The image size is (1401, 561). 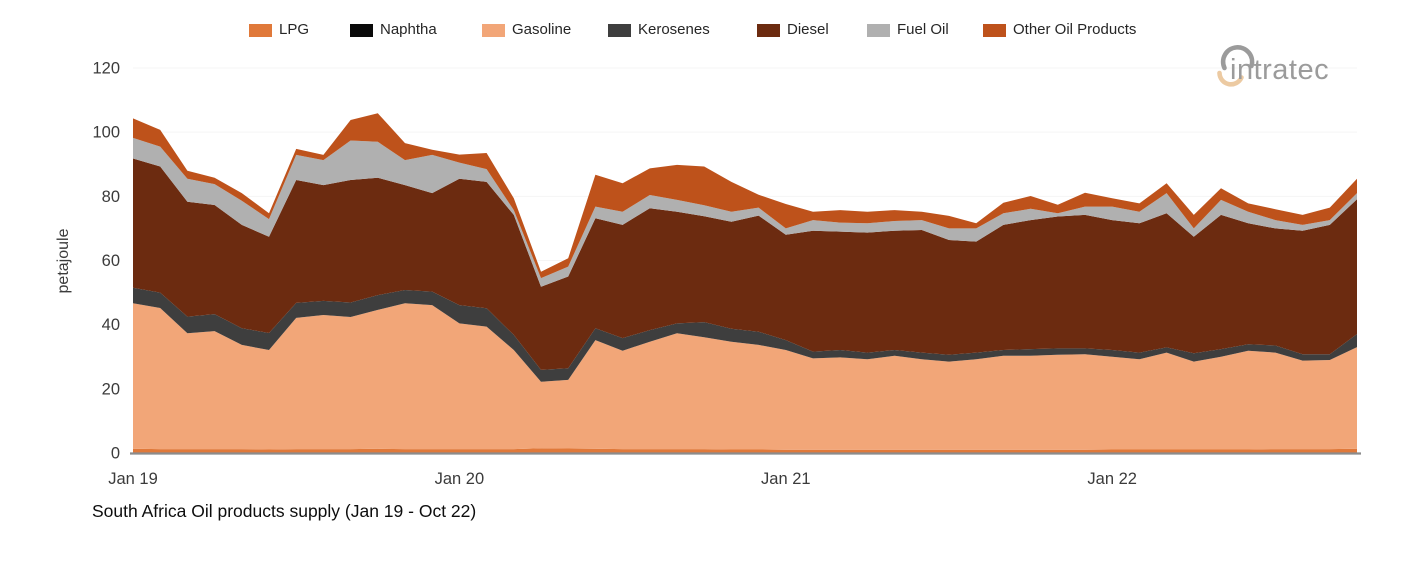 I want to click on intratec-logo-text: intratec, so click(x=1280, y=70).